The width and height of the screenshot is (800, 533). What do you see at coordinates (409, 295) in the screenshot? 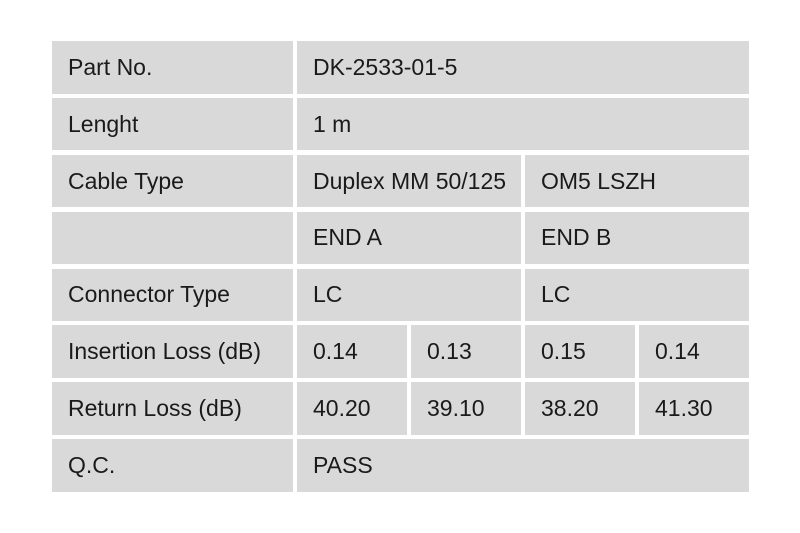
I see `connector-type-end-a: LC` at bounding box center [409, 295].